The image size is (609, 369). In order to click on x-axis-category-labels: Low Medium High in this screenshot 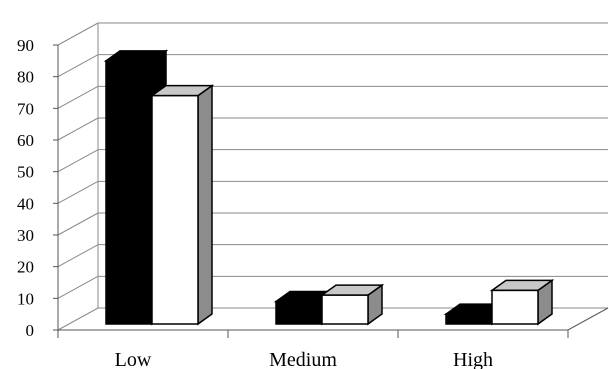, I will do `click(304, 359)`.